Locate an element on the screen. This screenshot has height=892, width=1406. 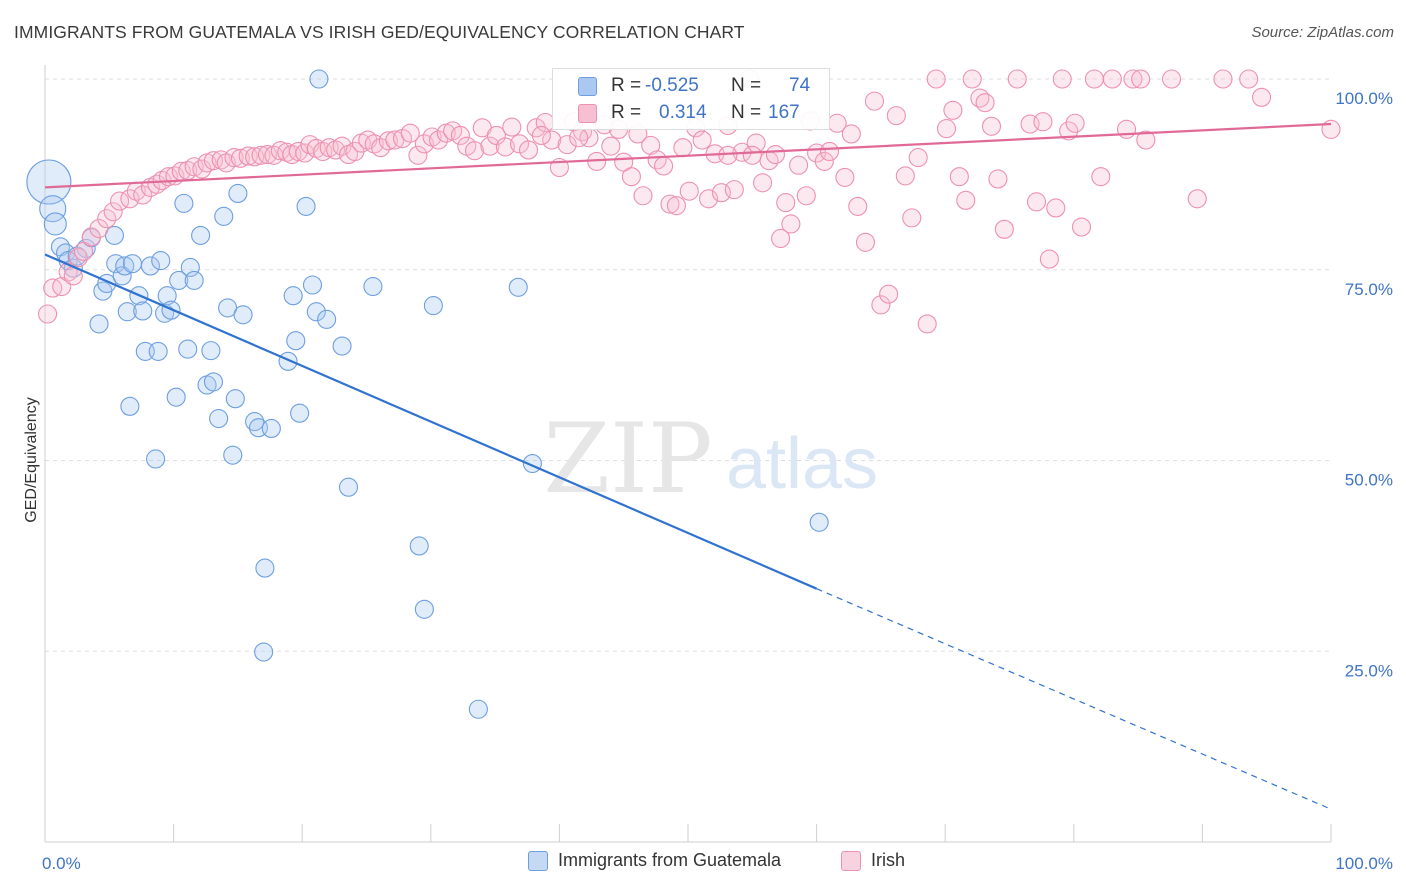
legend-label-irish: Irish is located at coordinates (888, 860).